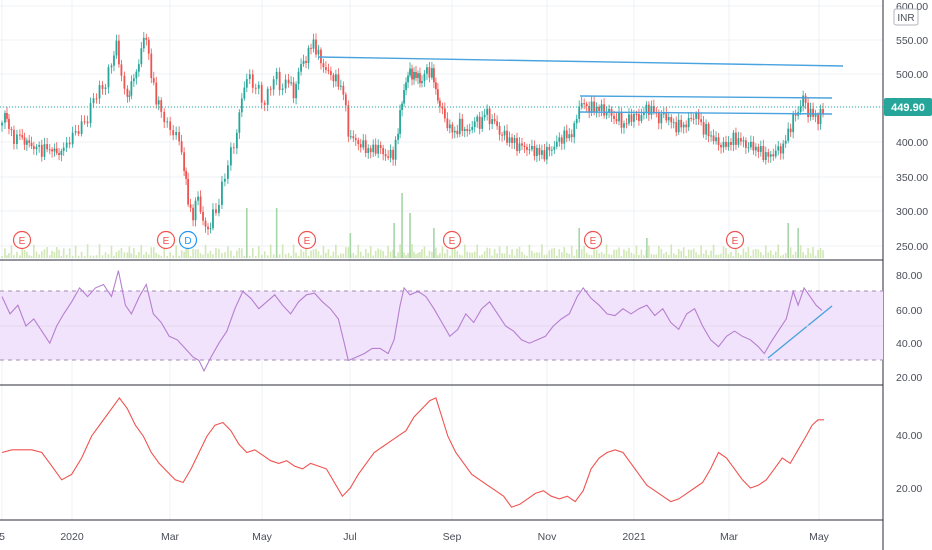 This screenshot has height=550, width=932. I want to click on volume-spike, so click(402, 225).